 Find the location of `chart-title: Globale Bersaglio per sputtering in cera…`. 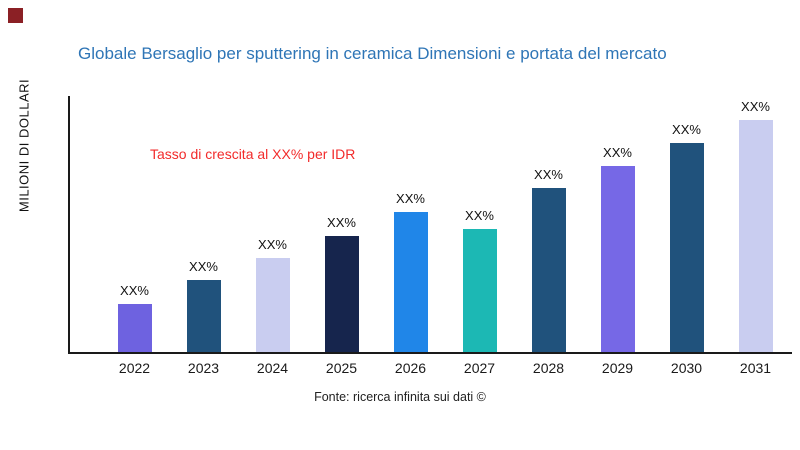

chart-title: Globale Bersaglio per sputtering in cera… is located at coordinates (372, 53).